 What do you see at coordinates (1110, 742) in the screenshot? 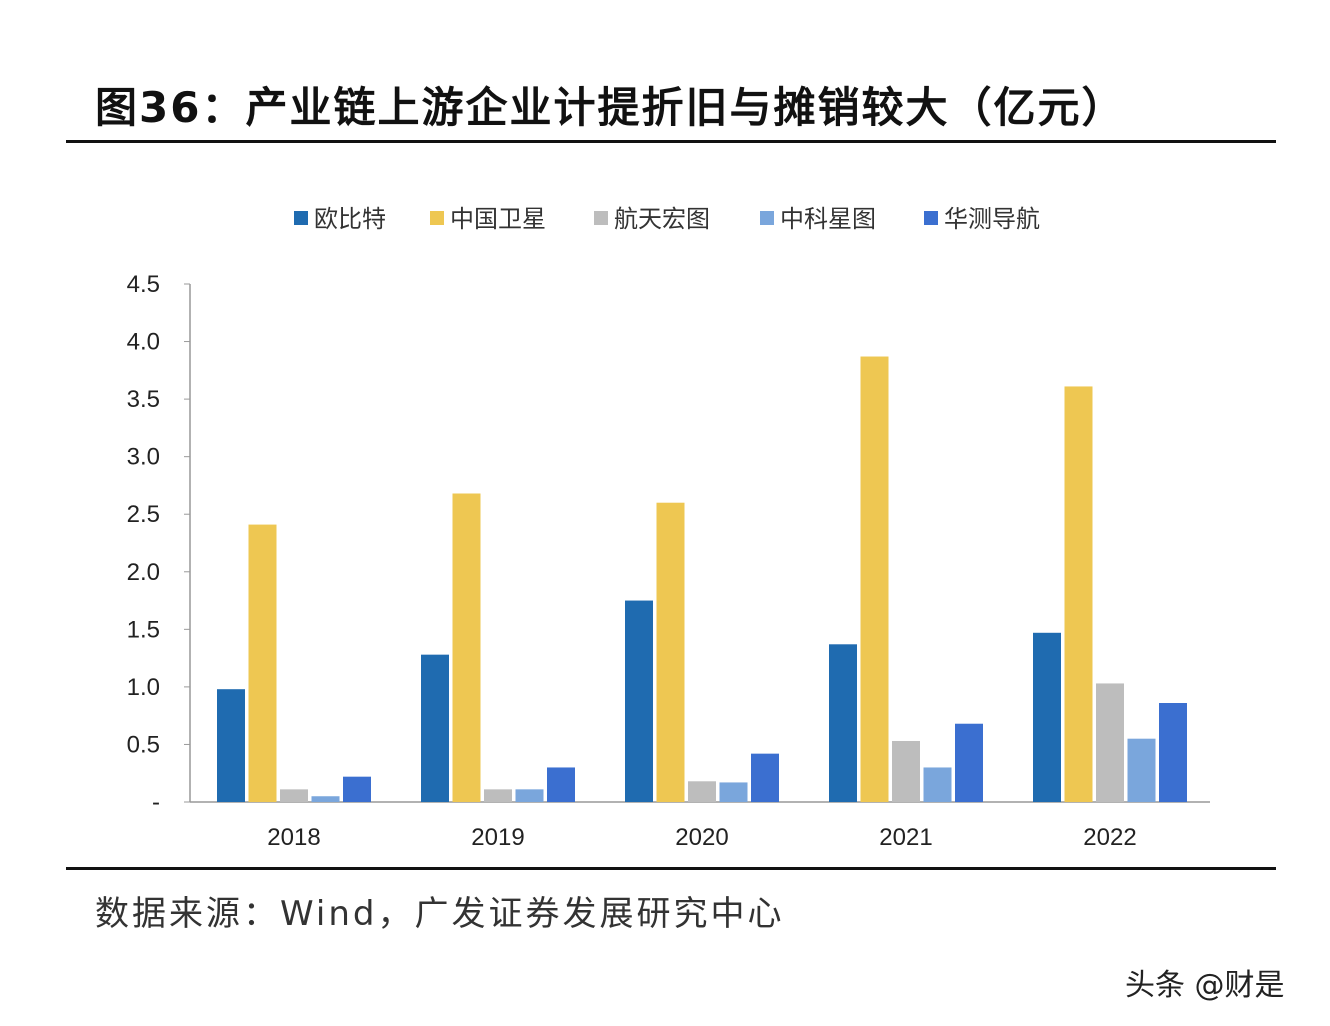
I see `bar-航天宏图-2022` at bounding box center [1110, 742].